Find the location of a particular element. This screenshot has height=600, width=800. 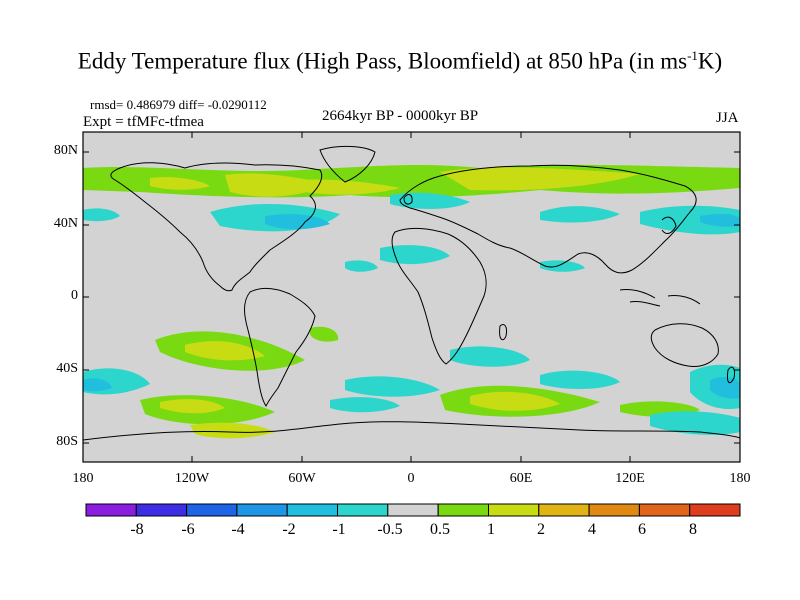

title-end: K) is located at coordinates (710, 61).